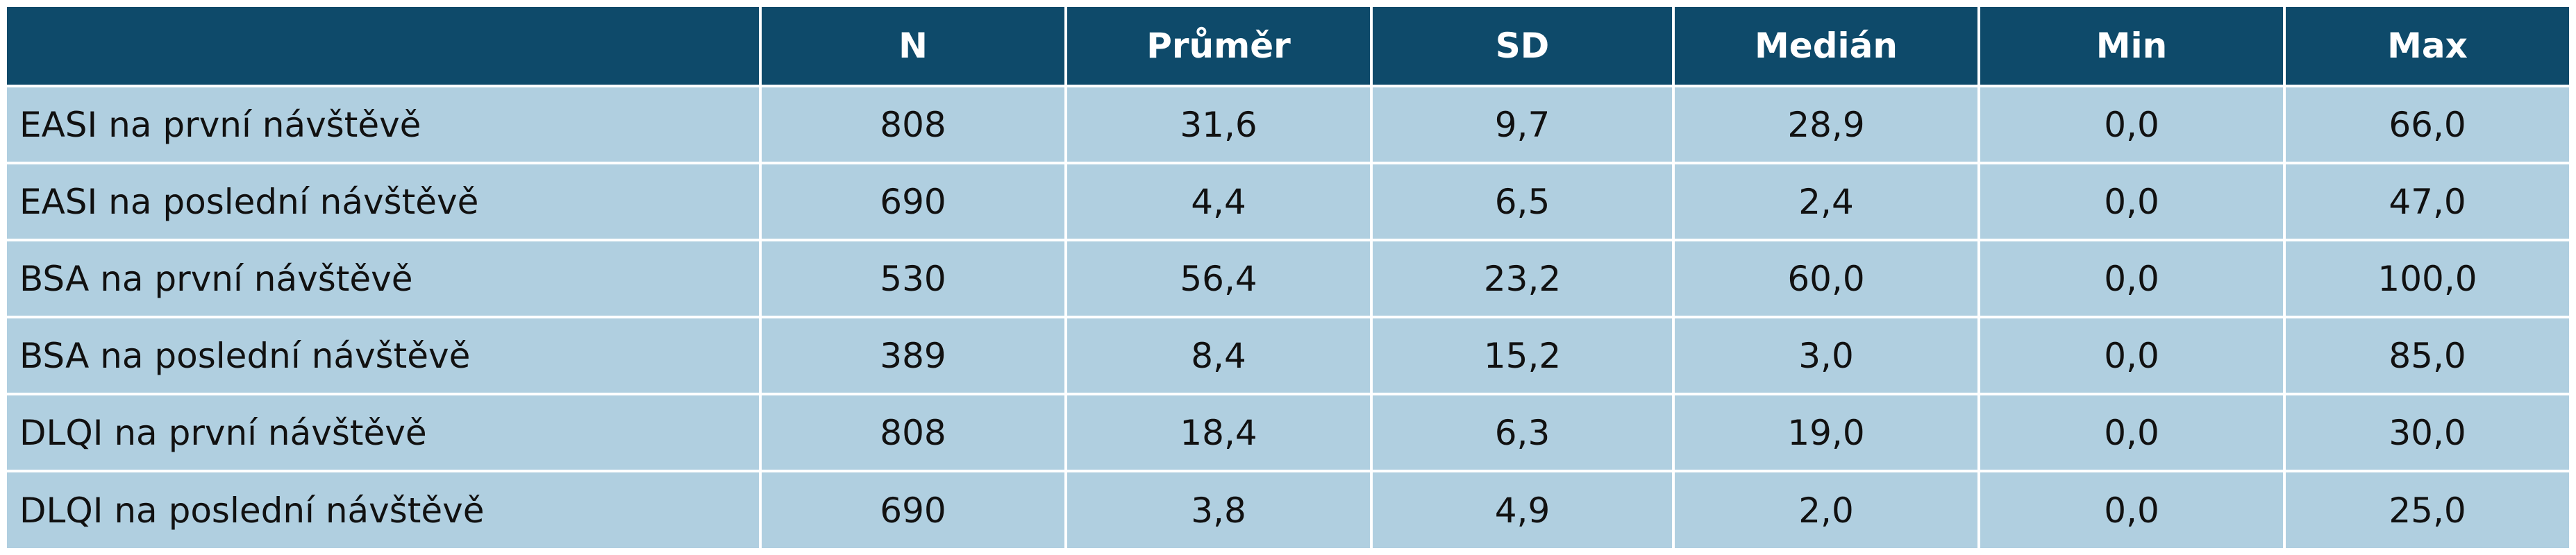  What do you see at coordinates (2426, 279) in the screenshot?
I see `cell-max: 100,0` at bounding box center [2426, 279].